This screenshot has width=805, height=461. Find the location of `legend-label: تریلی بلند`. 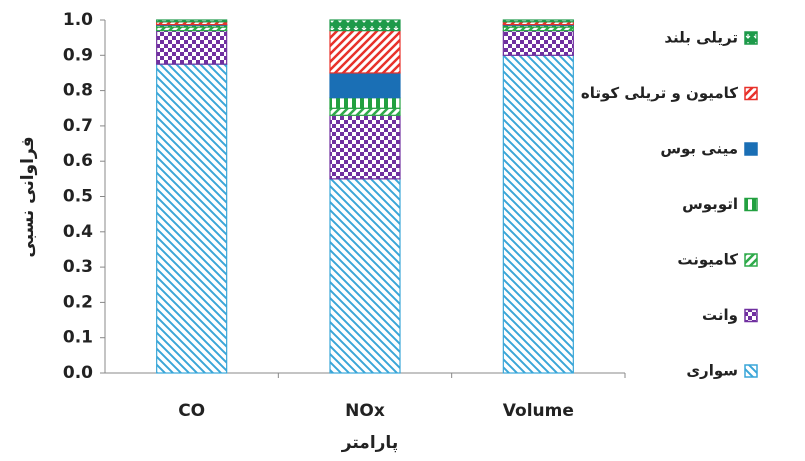

legend-label: تریلی بلند is located at coordinates (701, 38).